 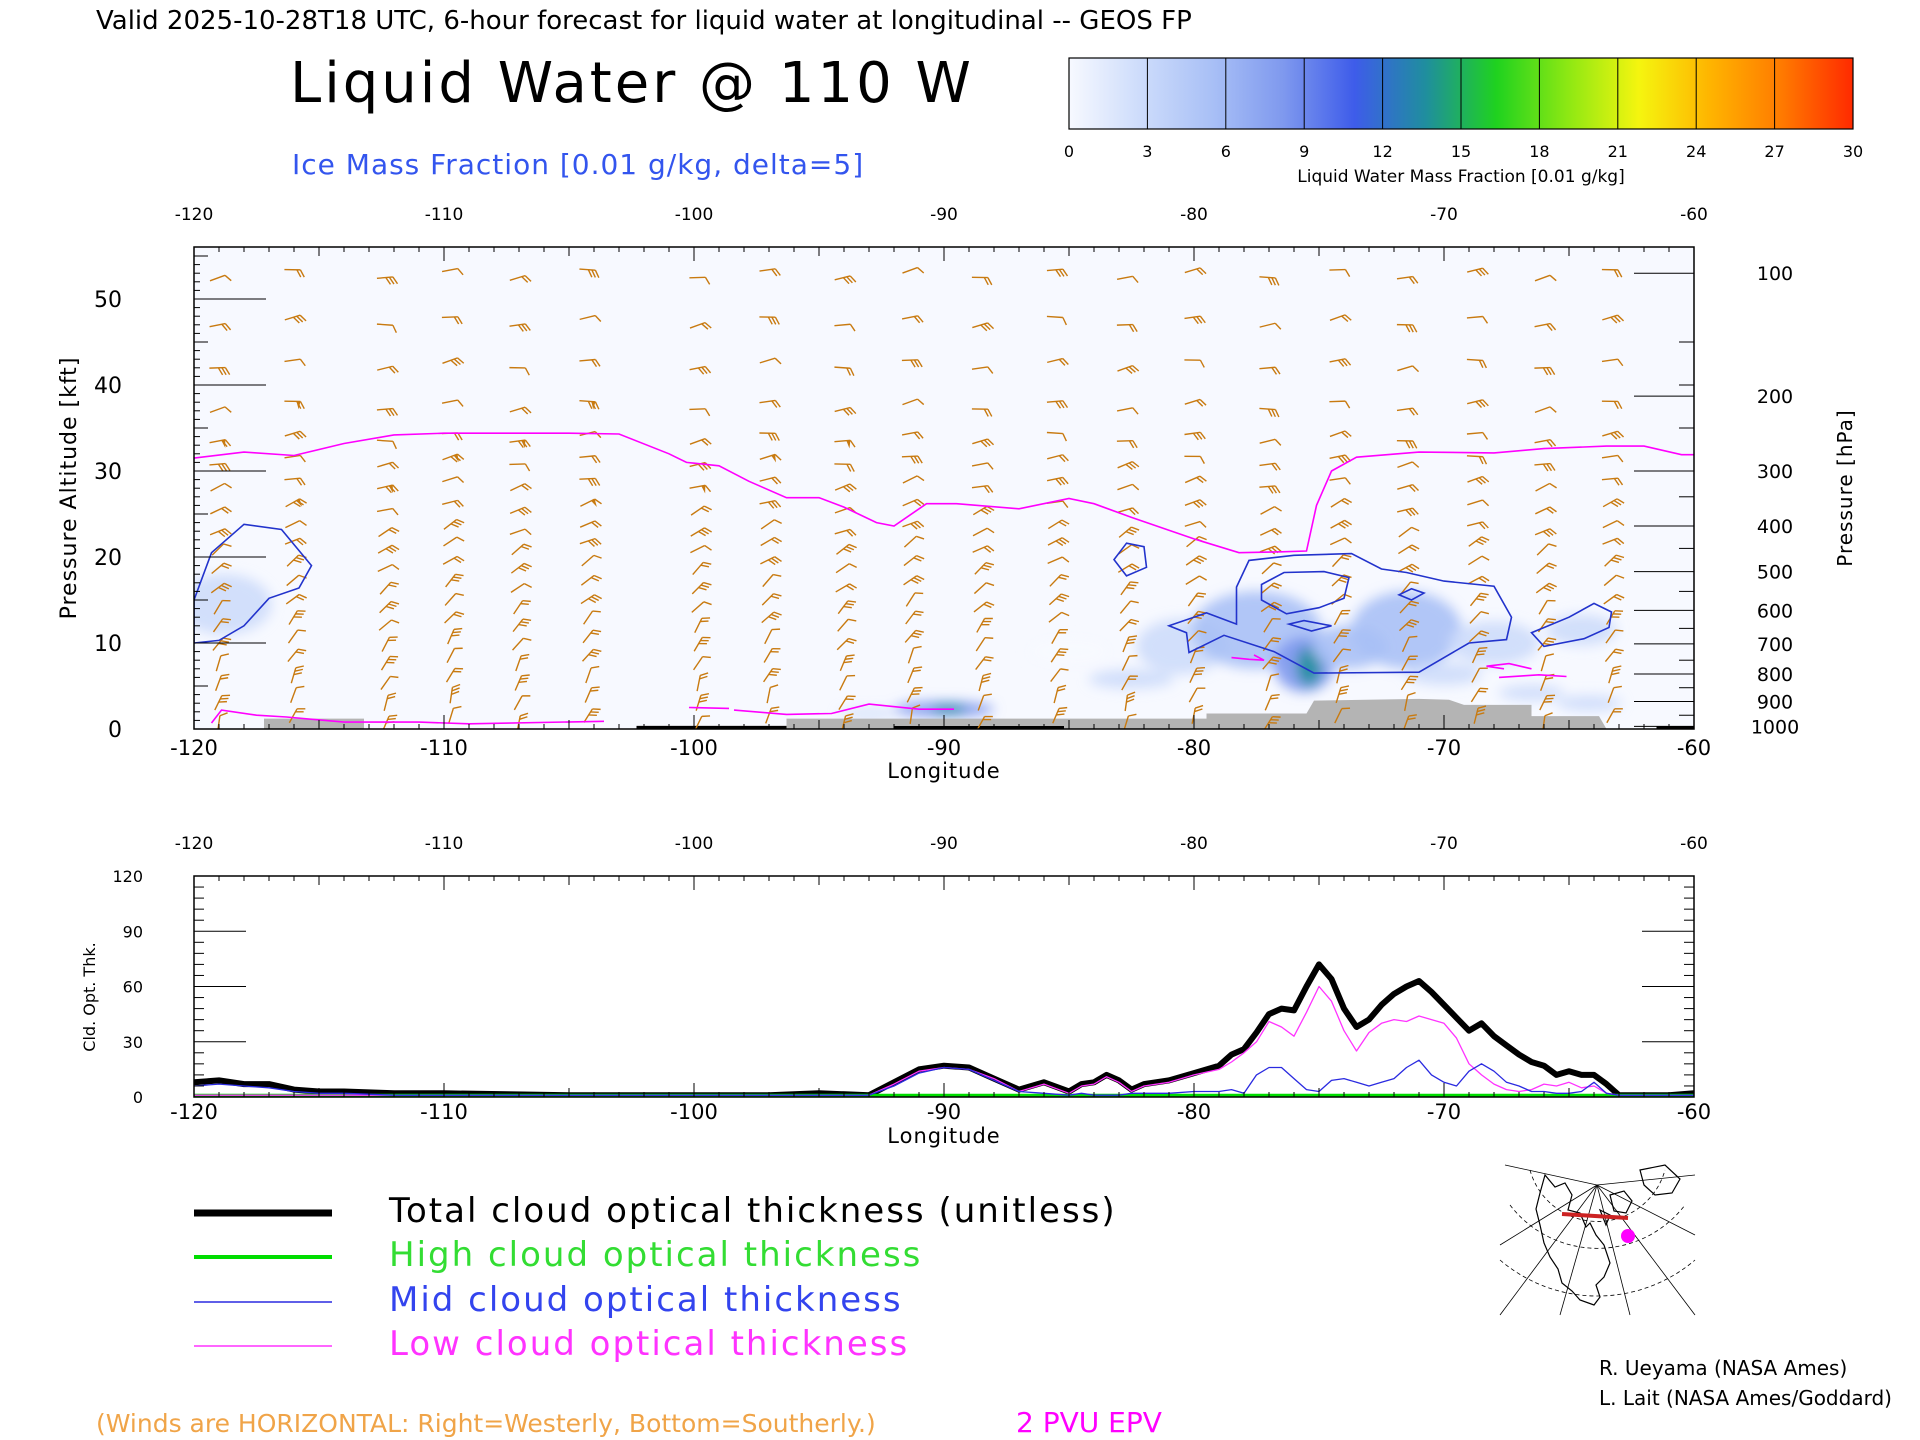 What do you see at coordinates (1723, 1368) in the screenshot?
I see `credit-1: R. Ueyama (NASA Ames)` at bounding box center [1723, 1368].